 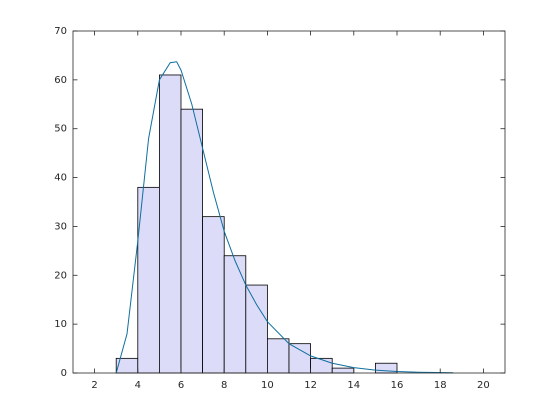 I want to click on x-tick-label: 12, so click(x=310, y=385).